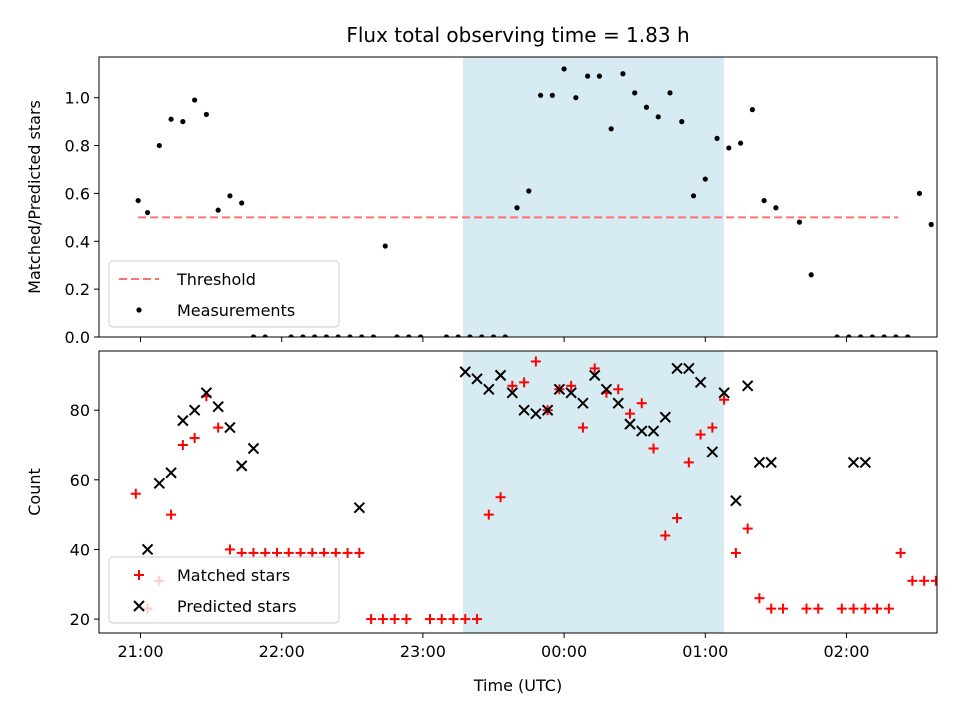 The height and width of the screenshot is (720, 960). I want to click on chart-title: Flux total observing time = 1.83 h, so click(517, 35).